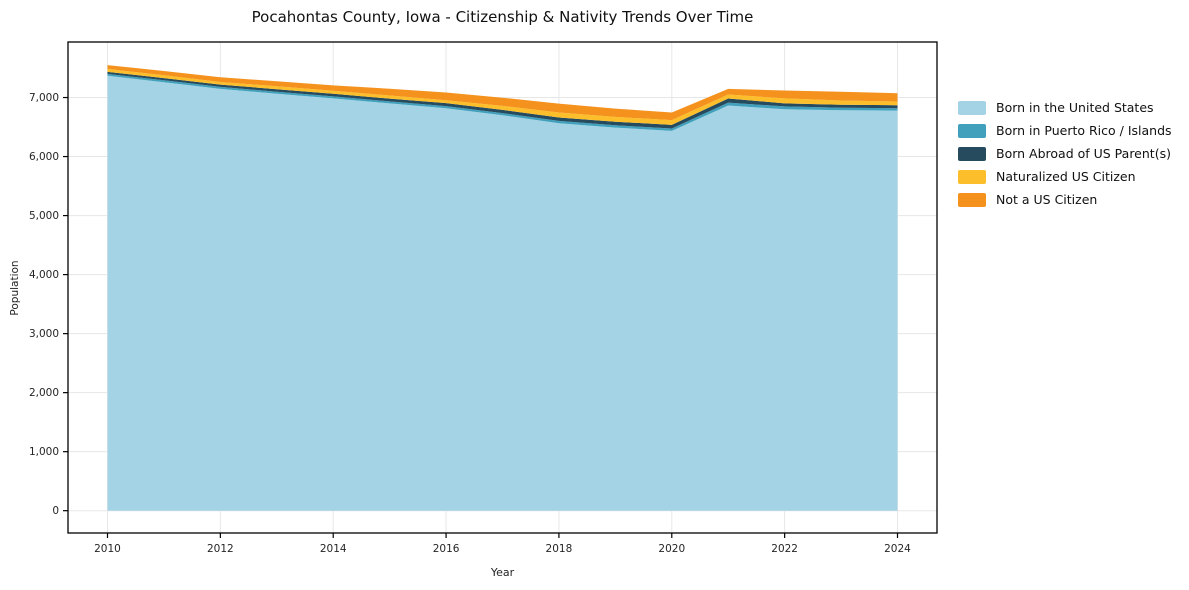  What do you see at coordinates (1084, 130) in the screenshot?
I see `legend-label: Born in Puerto Rico / Islands` at bounding box center [1084, 130].